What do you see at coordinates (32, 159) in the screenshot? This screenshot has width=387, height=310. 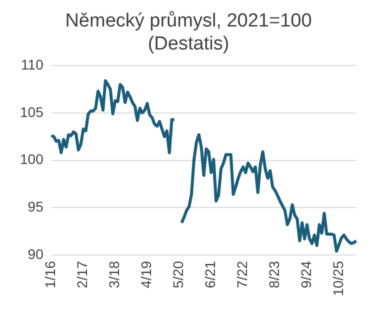 I see `y-tick-label: 100` at bounding box center [32, 159].